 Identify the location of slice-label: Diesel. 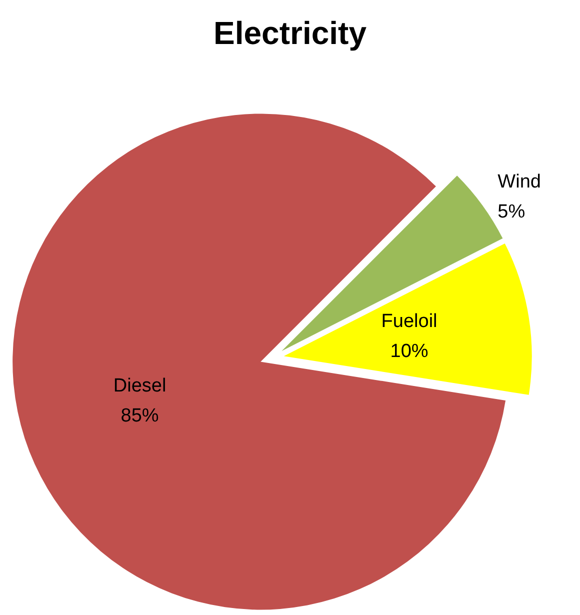
(139, 385).